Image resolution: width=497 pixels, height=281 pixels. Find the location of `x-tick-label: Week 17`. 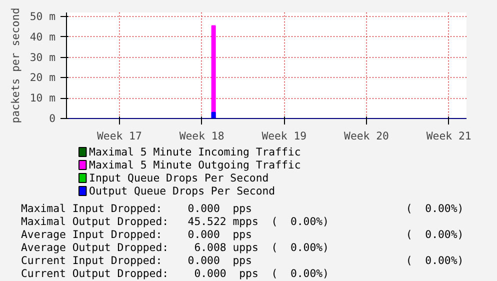

x-tick-label: Week 17 is located at coordinates (119, 136).